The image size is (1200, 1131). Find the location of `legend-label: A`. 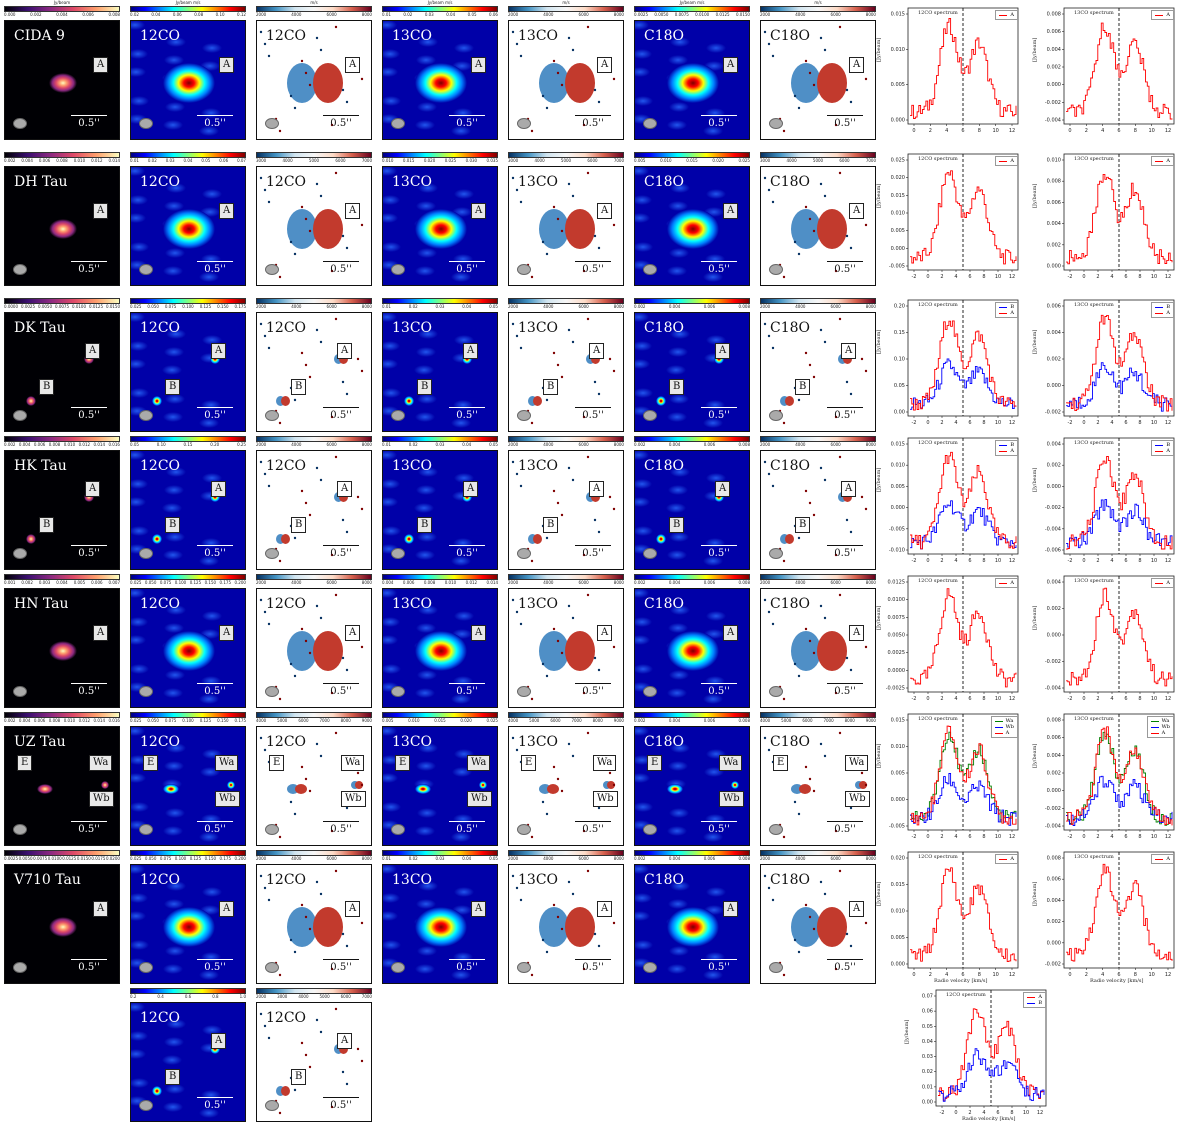

legend-label: A is located at coordinates (1168, 583).